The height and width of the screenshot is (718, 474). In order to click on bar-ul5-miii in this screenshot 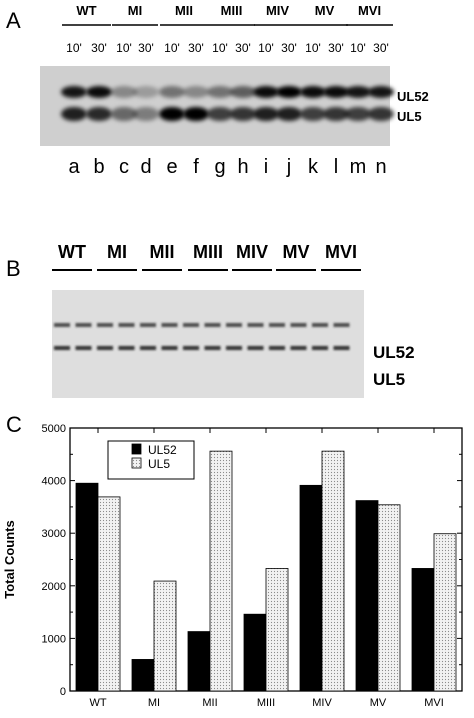, I will do `click(277, 630)`.